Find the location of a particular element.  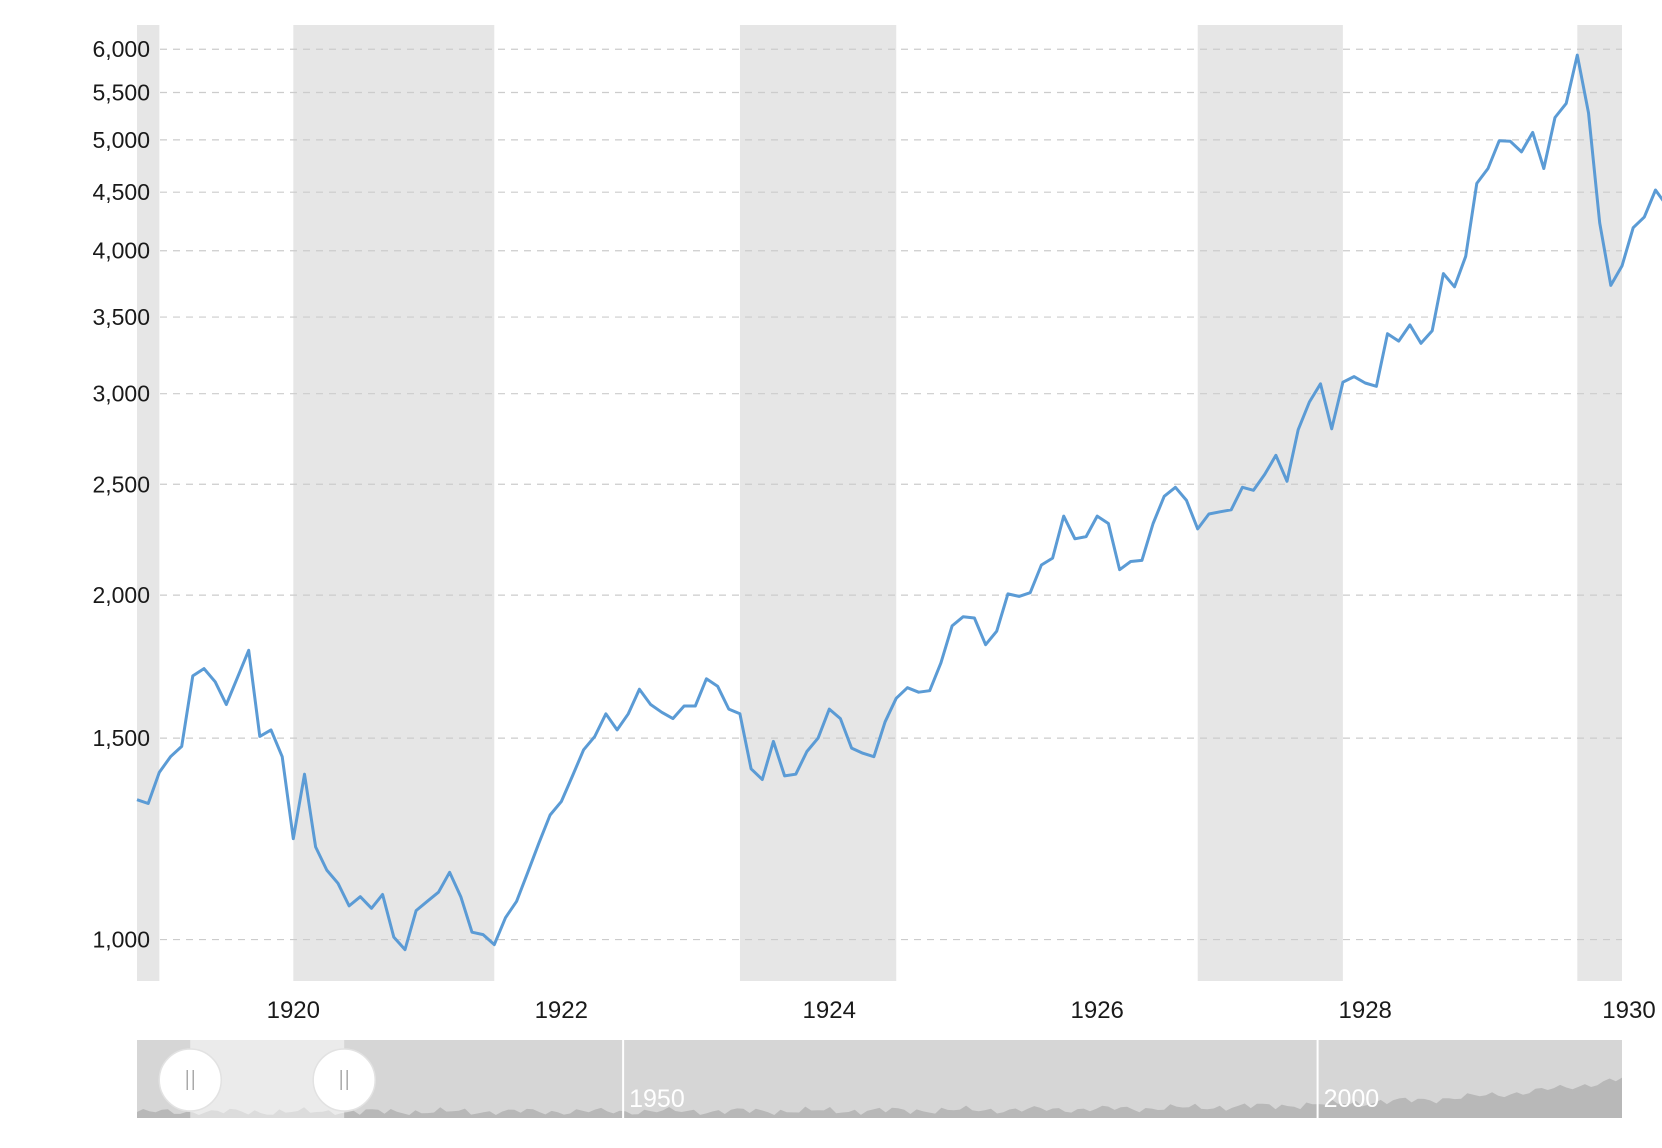

y-tick-label: 2,000 is located at coordinates (121, 595).